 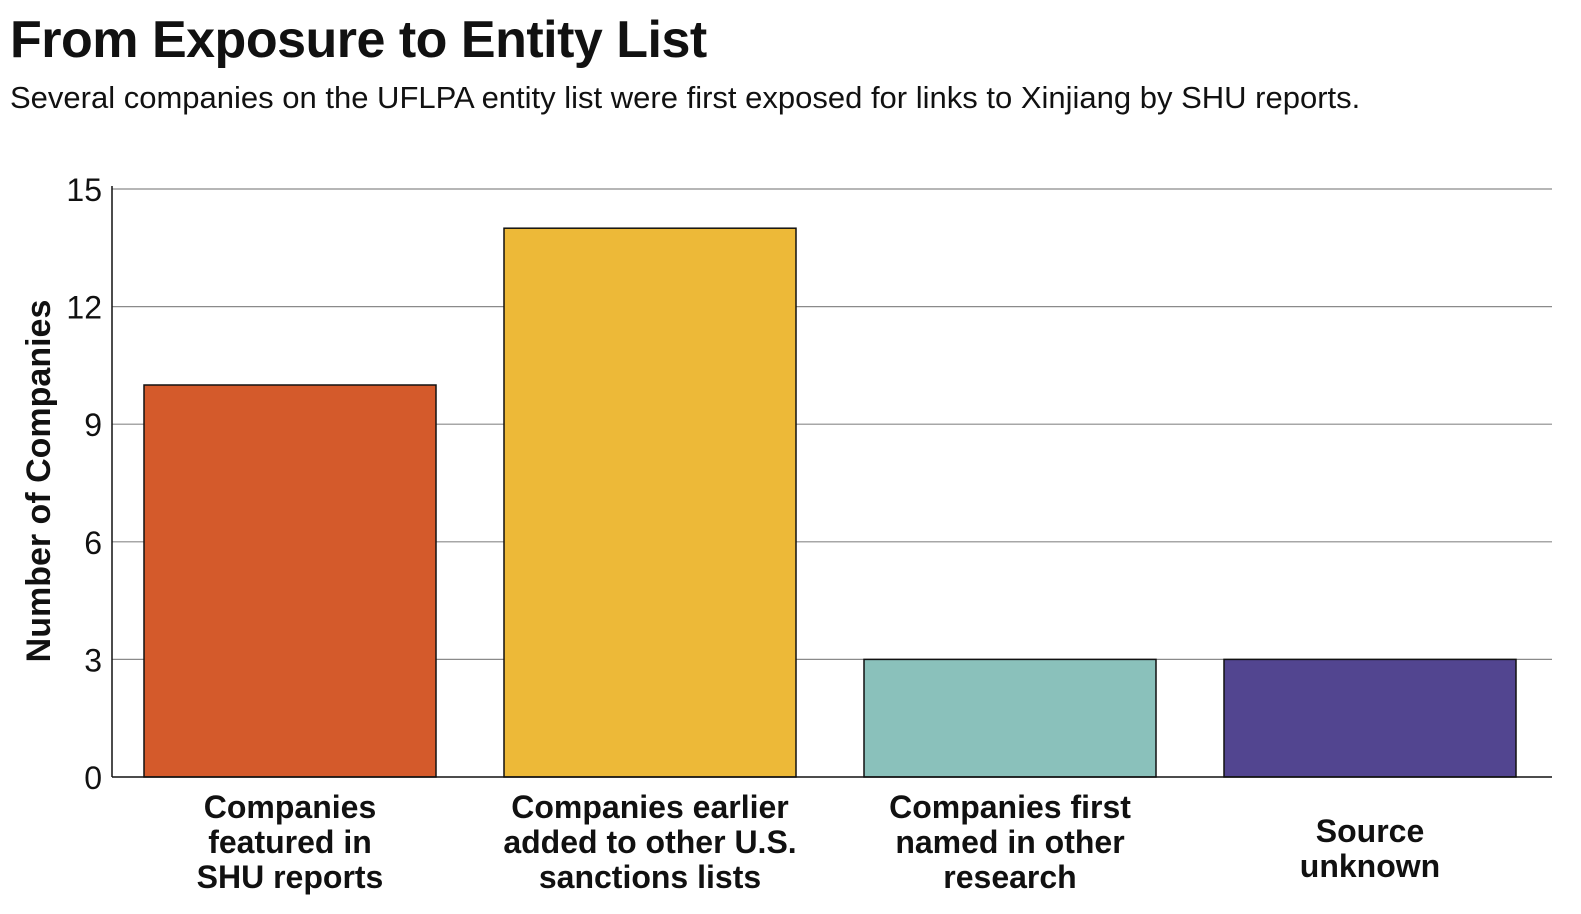 What do you see at coordinates (290, 842) in the screenshot?
I see `x-category-label-1: Companies featured in SHU reports` at bounding box center [290, 842].